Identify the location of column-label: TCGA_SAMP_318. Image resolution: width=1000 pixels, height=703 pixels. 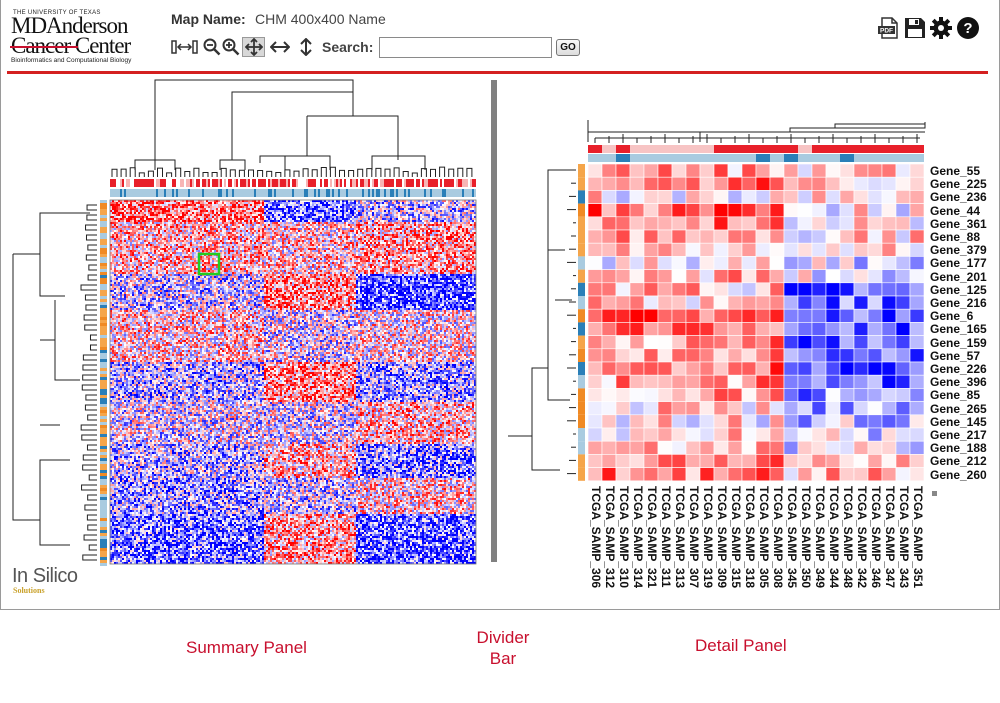
(750, 537).